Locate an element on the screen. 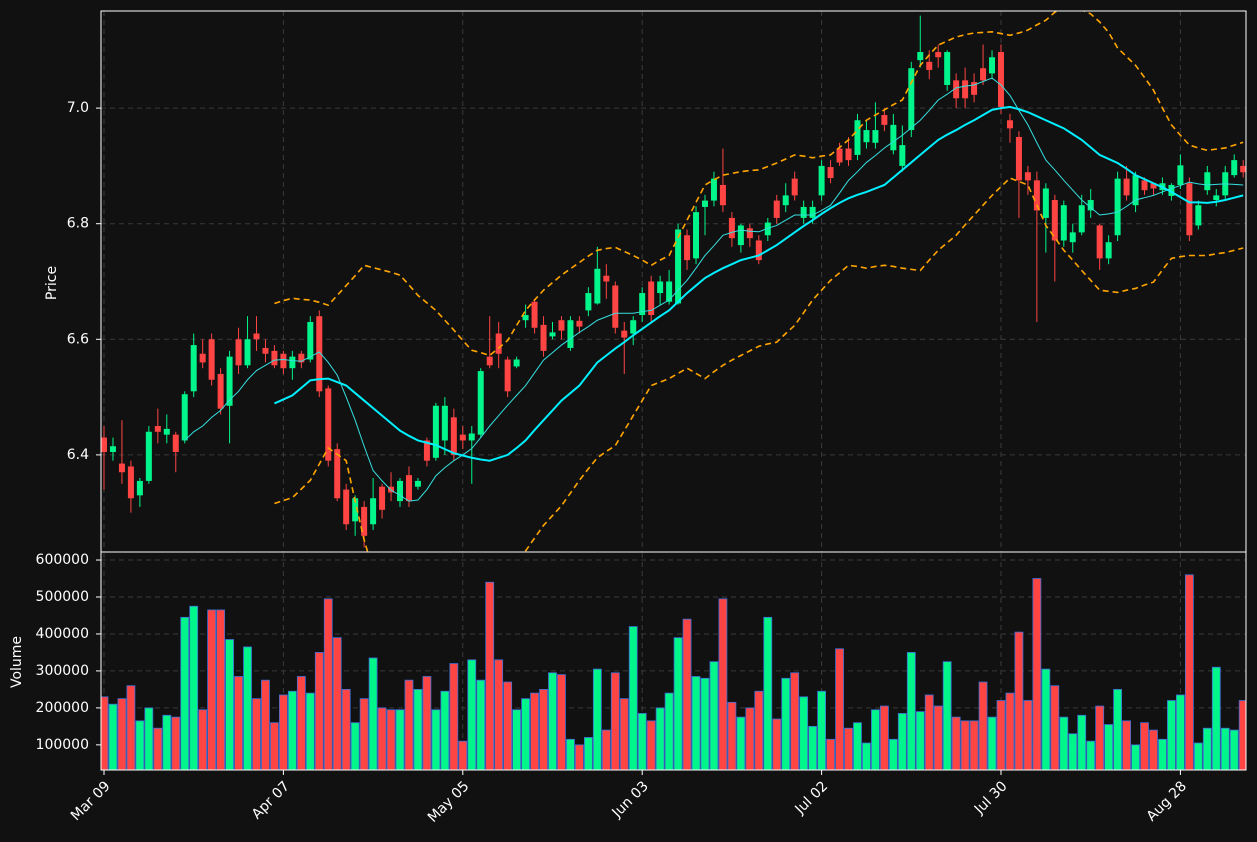  x-tick-label: Jun 03 is located at coordinates (630, 799).